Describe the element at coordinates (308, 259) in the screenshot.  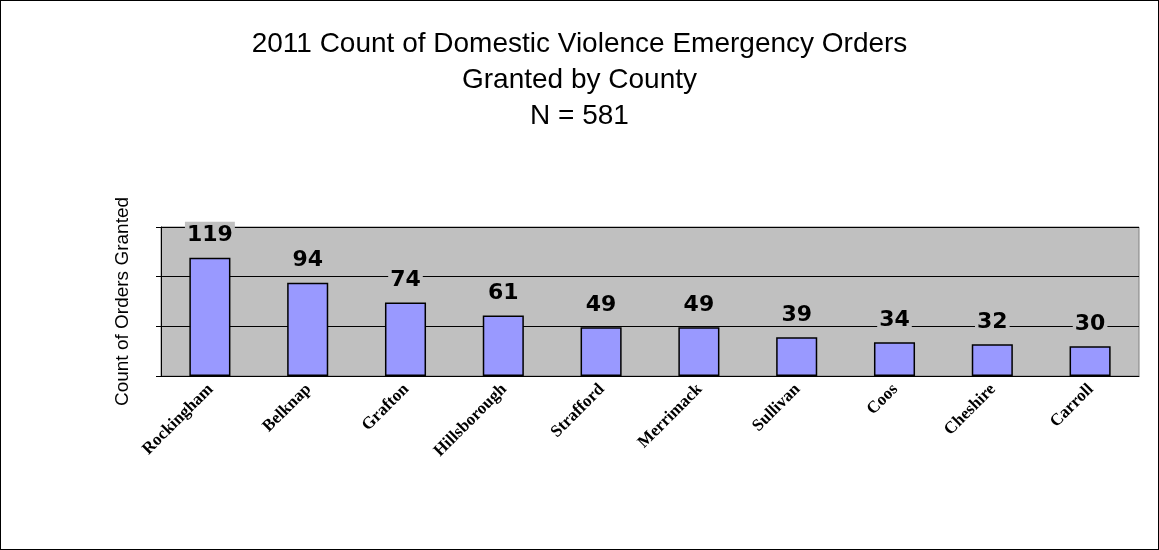
I see `data-label: 94` at that location.